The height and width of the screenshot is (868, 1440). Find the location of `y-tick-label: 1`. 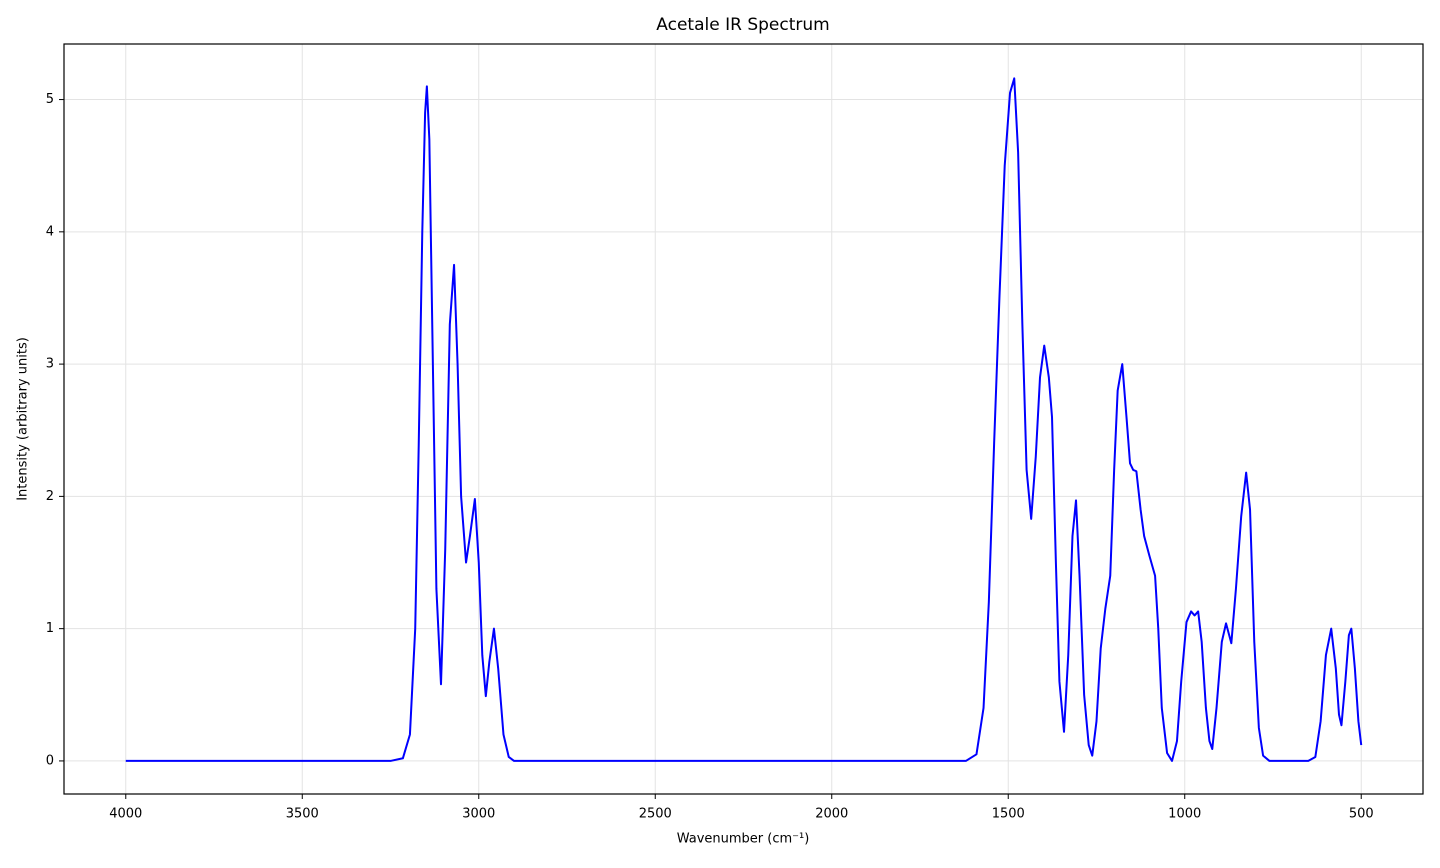

y-tick-label: 1 is located at coordinates (50, 628).